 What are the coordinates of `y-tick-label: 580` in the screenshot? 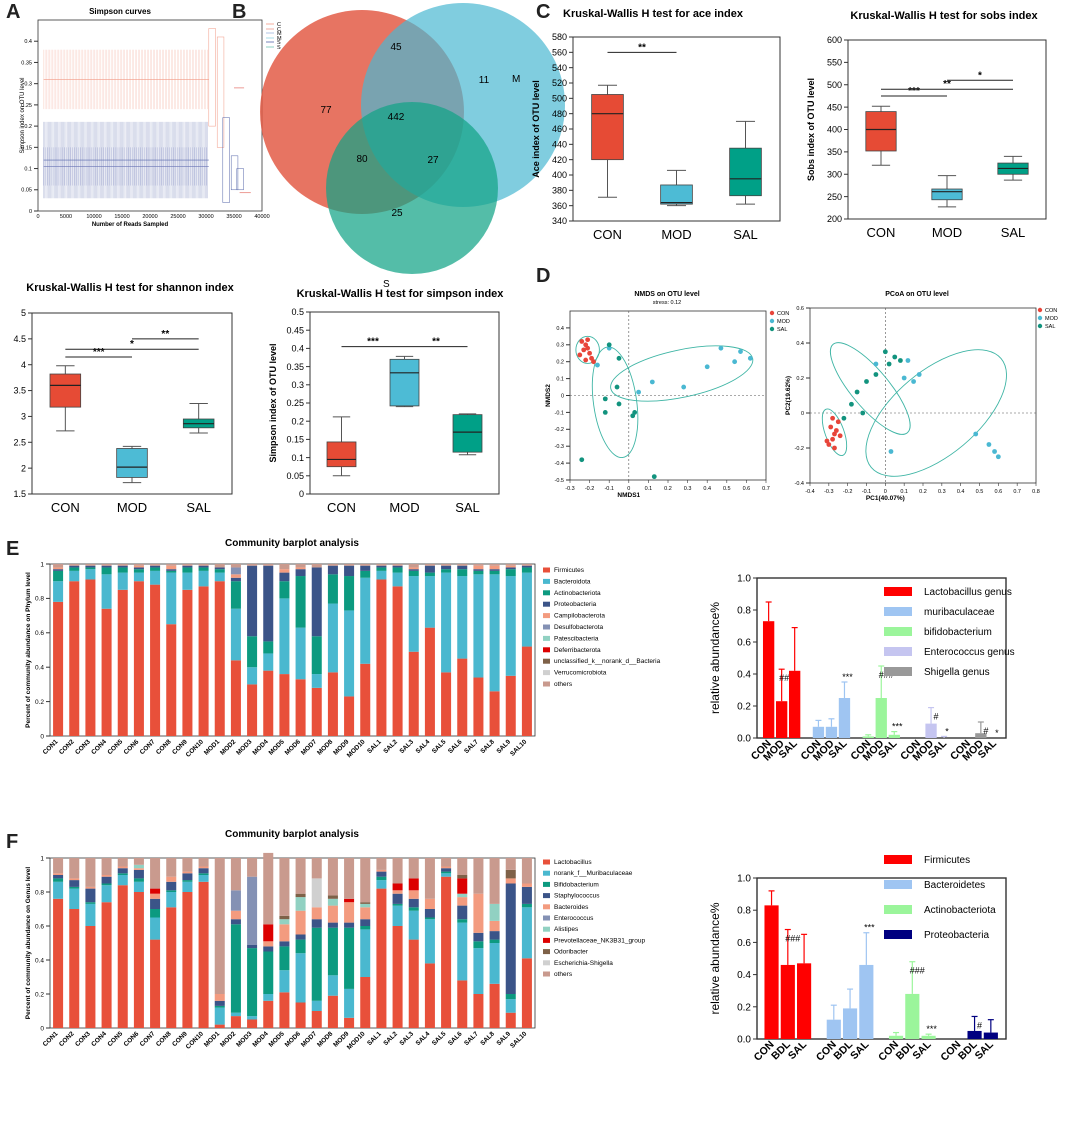 It's located at (559, 37).